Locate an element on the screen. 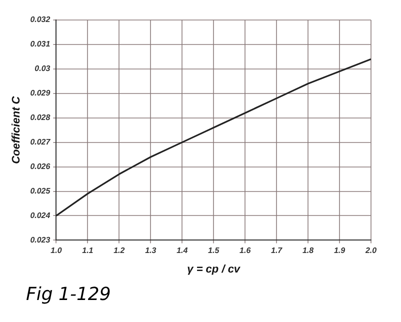 The height and width of the screenshot is (322, 401). x-tick-label: 1.0 is located at coordinates (56, 251).